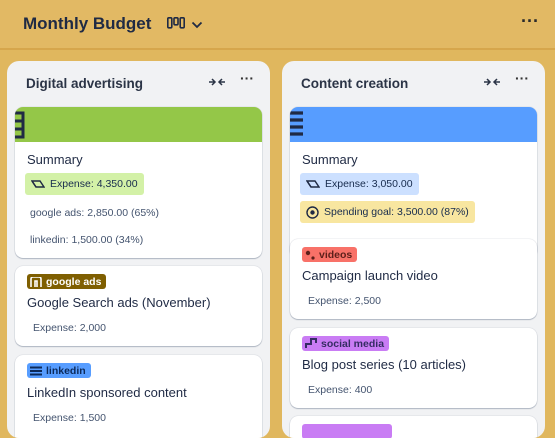 The height and width of the screenshot is (438, 555). What do you see at coordinates (107, 392) in the screenshot?
I see `card-title: LinkedIn sponsored content` at bounding box center [107, 392].